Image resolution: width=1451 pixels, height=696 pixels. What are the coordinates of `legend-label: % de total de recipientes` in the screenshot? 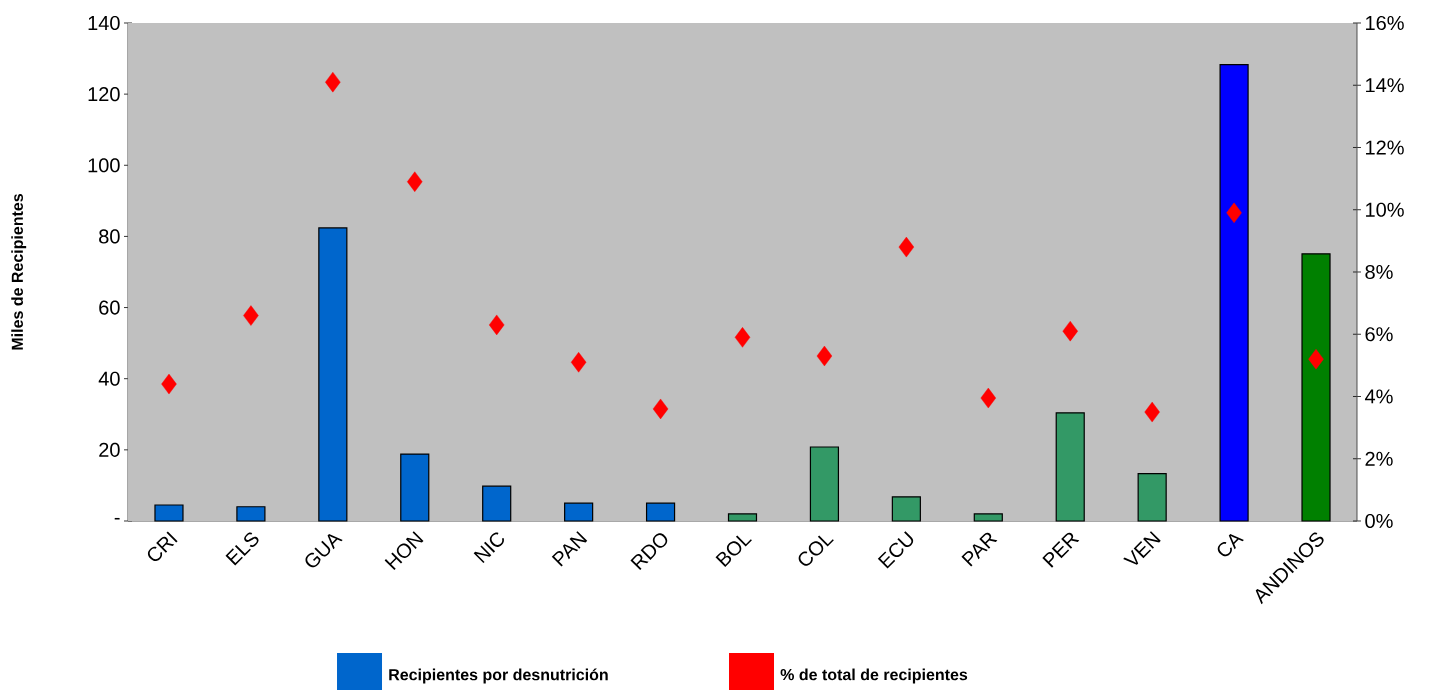 It's located at (874, 676).